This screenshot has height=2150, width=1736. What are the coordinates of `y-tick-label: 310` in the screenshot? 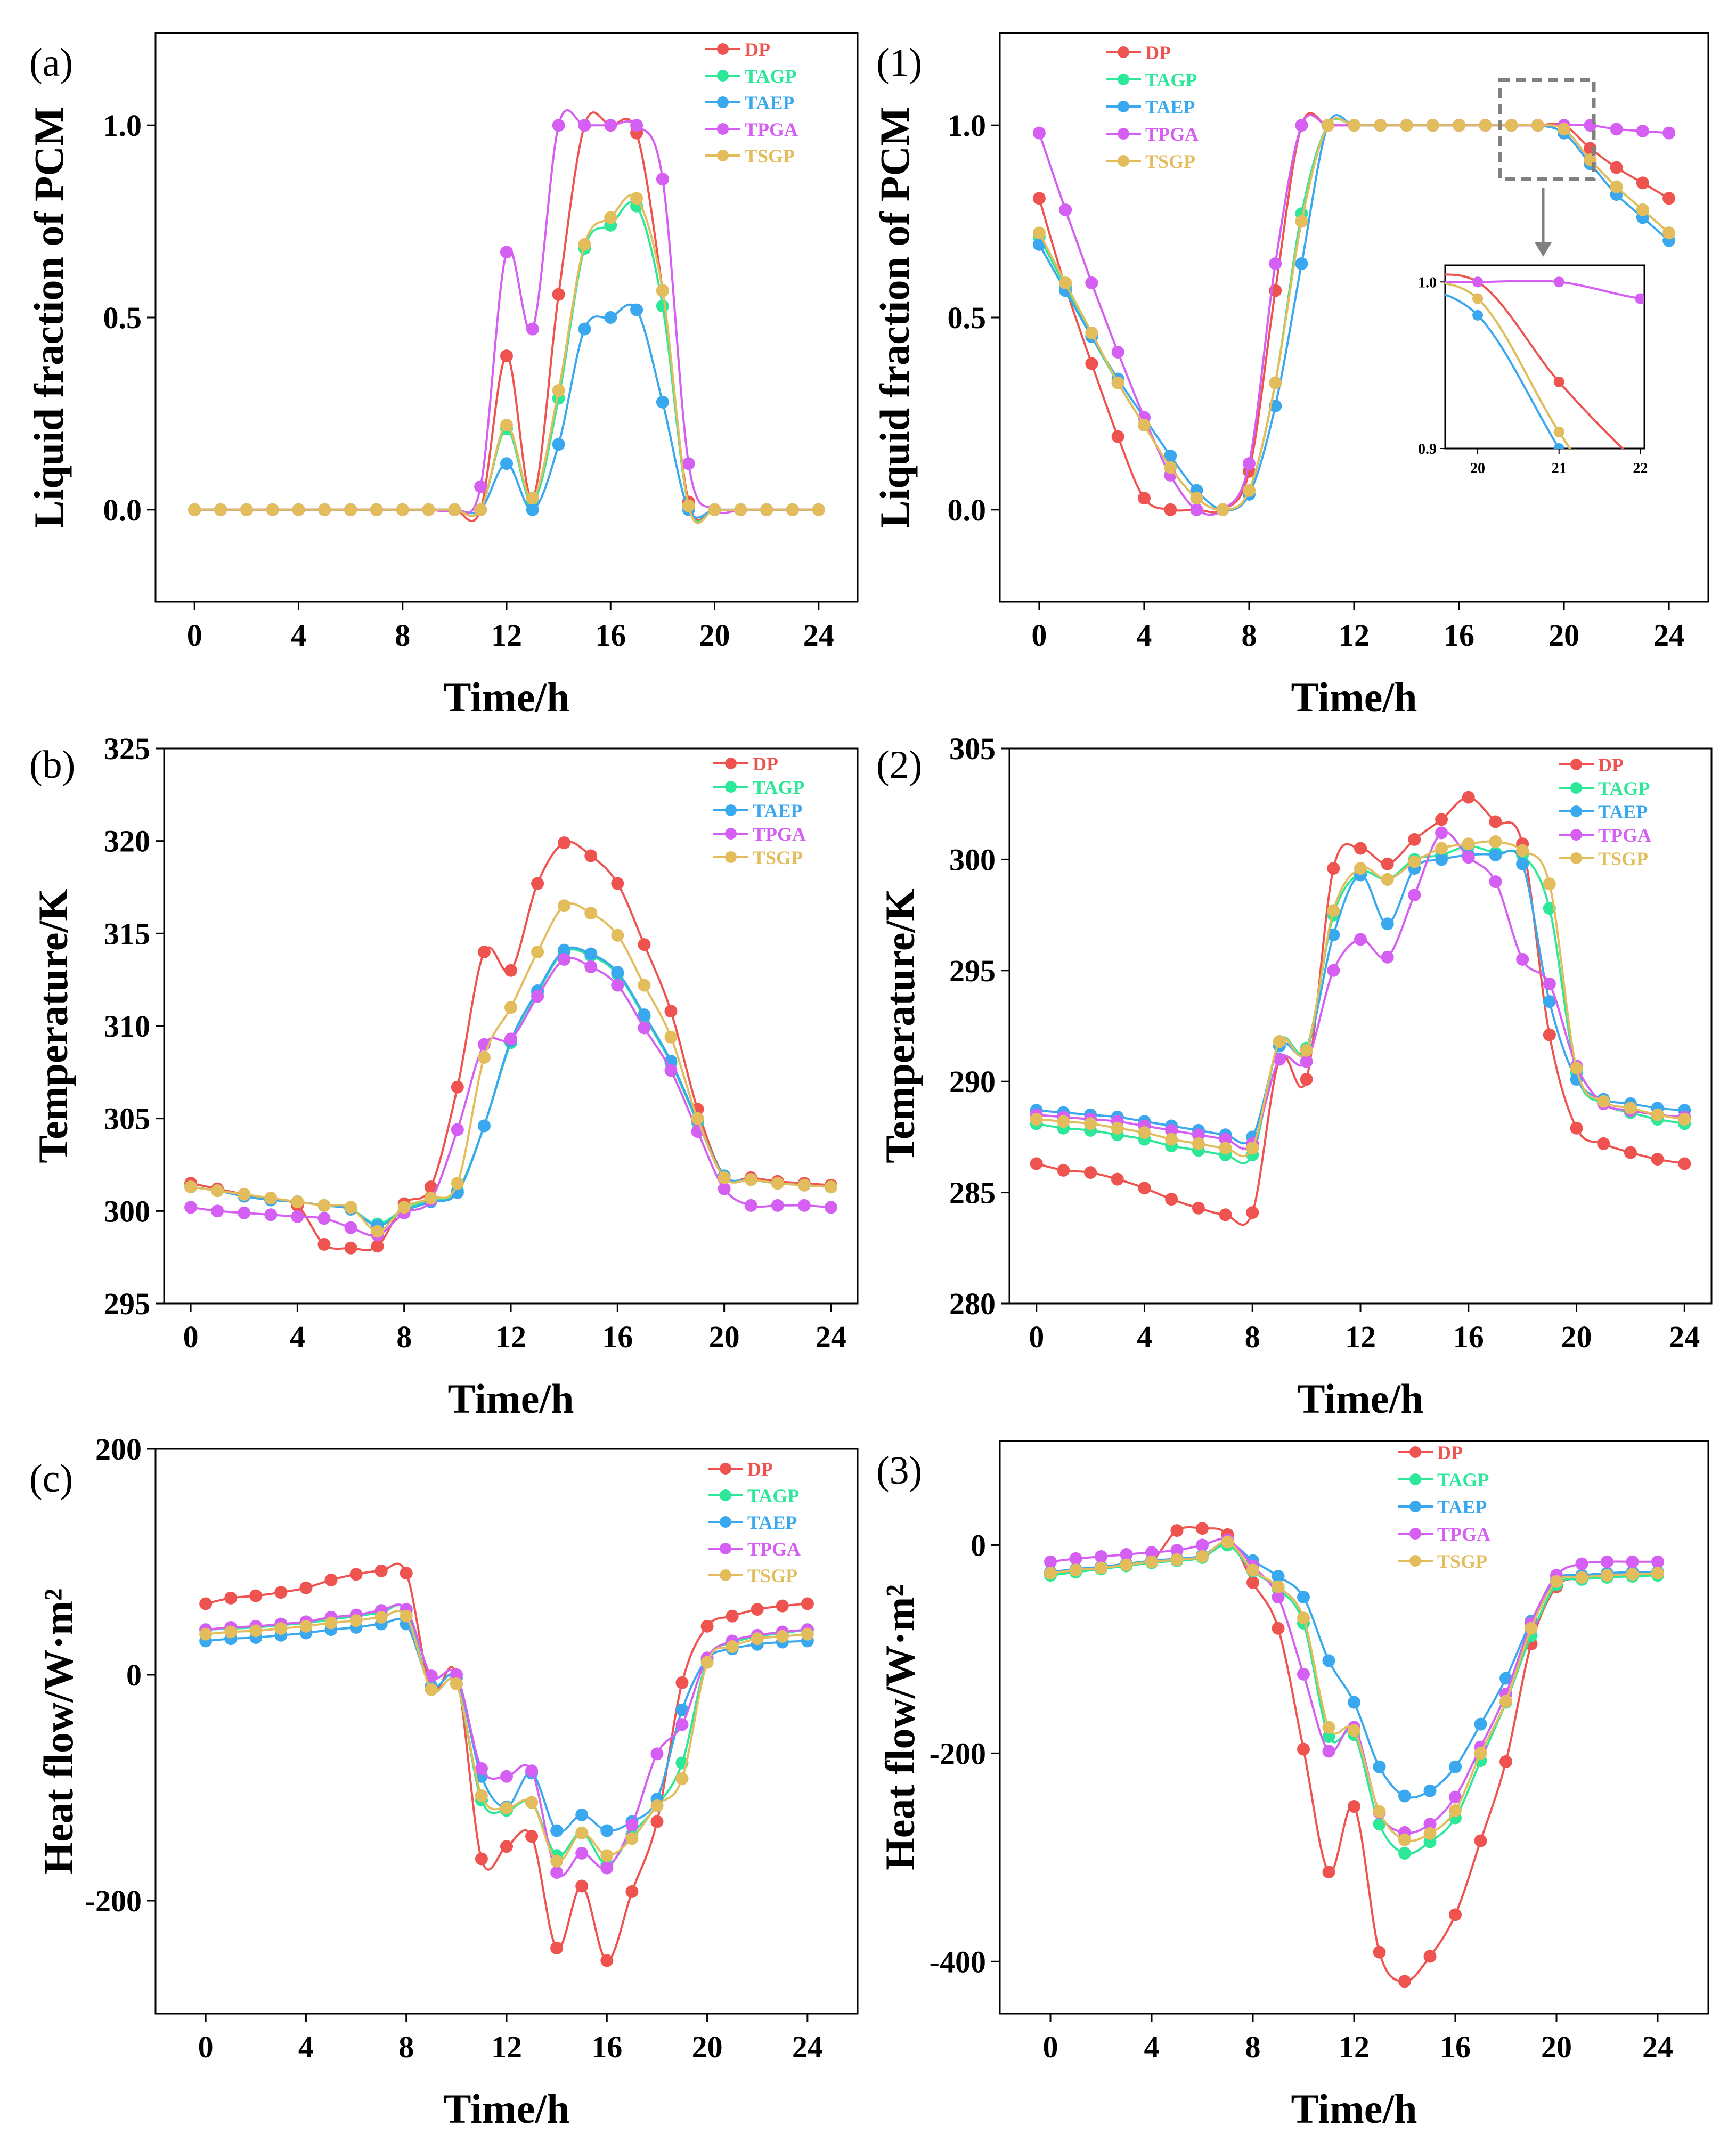 It's located at (127, 1026).